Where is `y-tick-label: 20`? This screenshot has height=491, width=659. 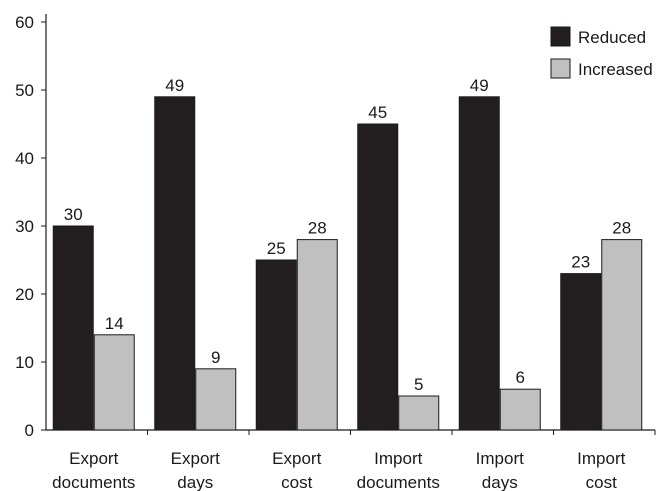
y-tick-label: 20 is located at coordinates (24, 294).